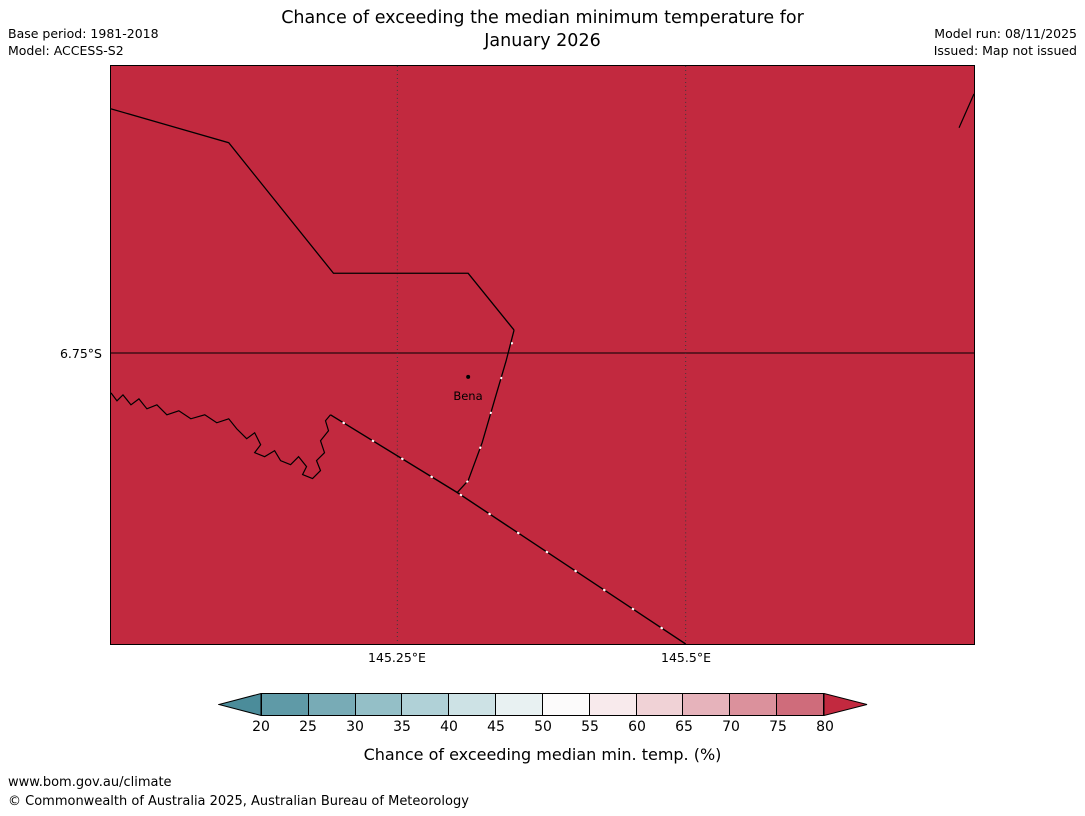 The height and width of the screenshot is (816, 1085). Describe the element at coordinates (514, 532) in the screenshot. I see `road-marker-dots` at that location.